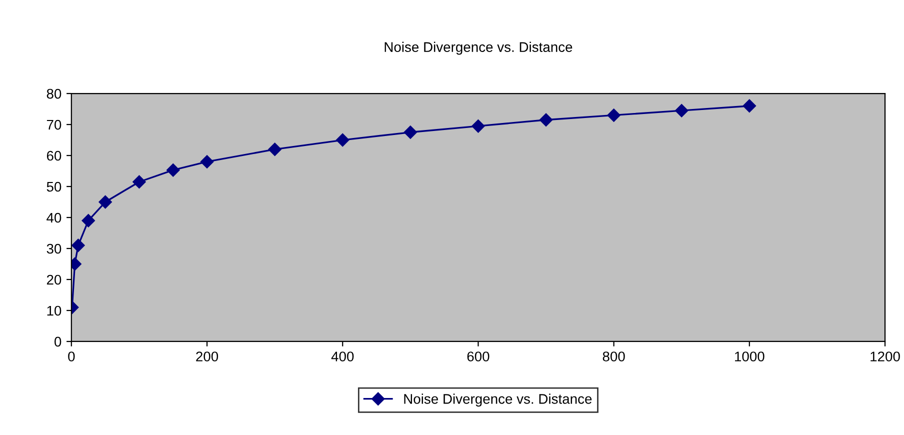 The image size is (904, 435). Describe the element at coordinates (58, 341) in the screenshot. I see `y-tick-label: 0` at that location.